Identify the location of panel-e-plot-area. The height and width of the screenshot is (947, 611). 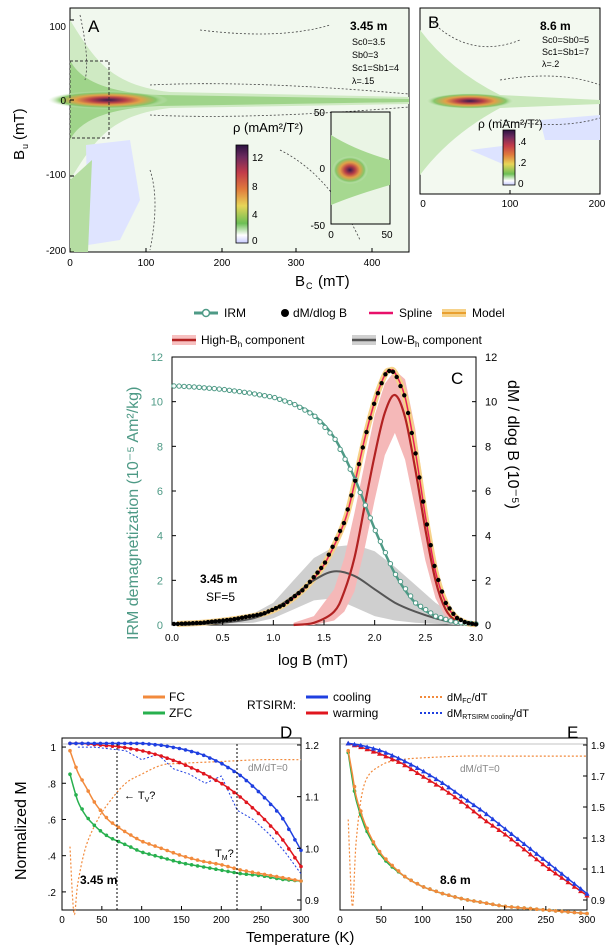
(463, 824).